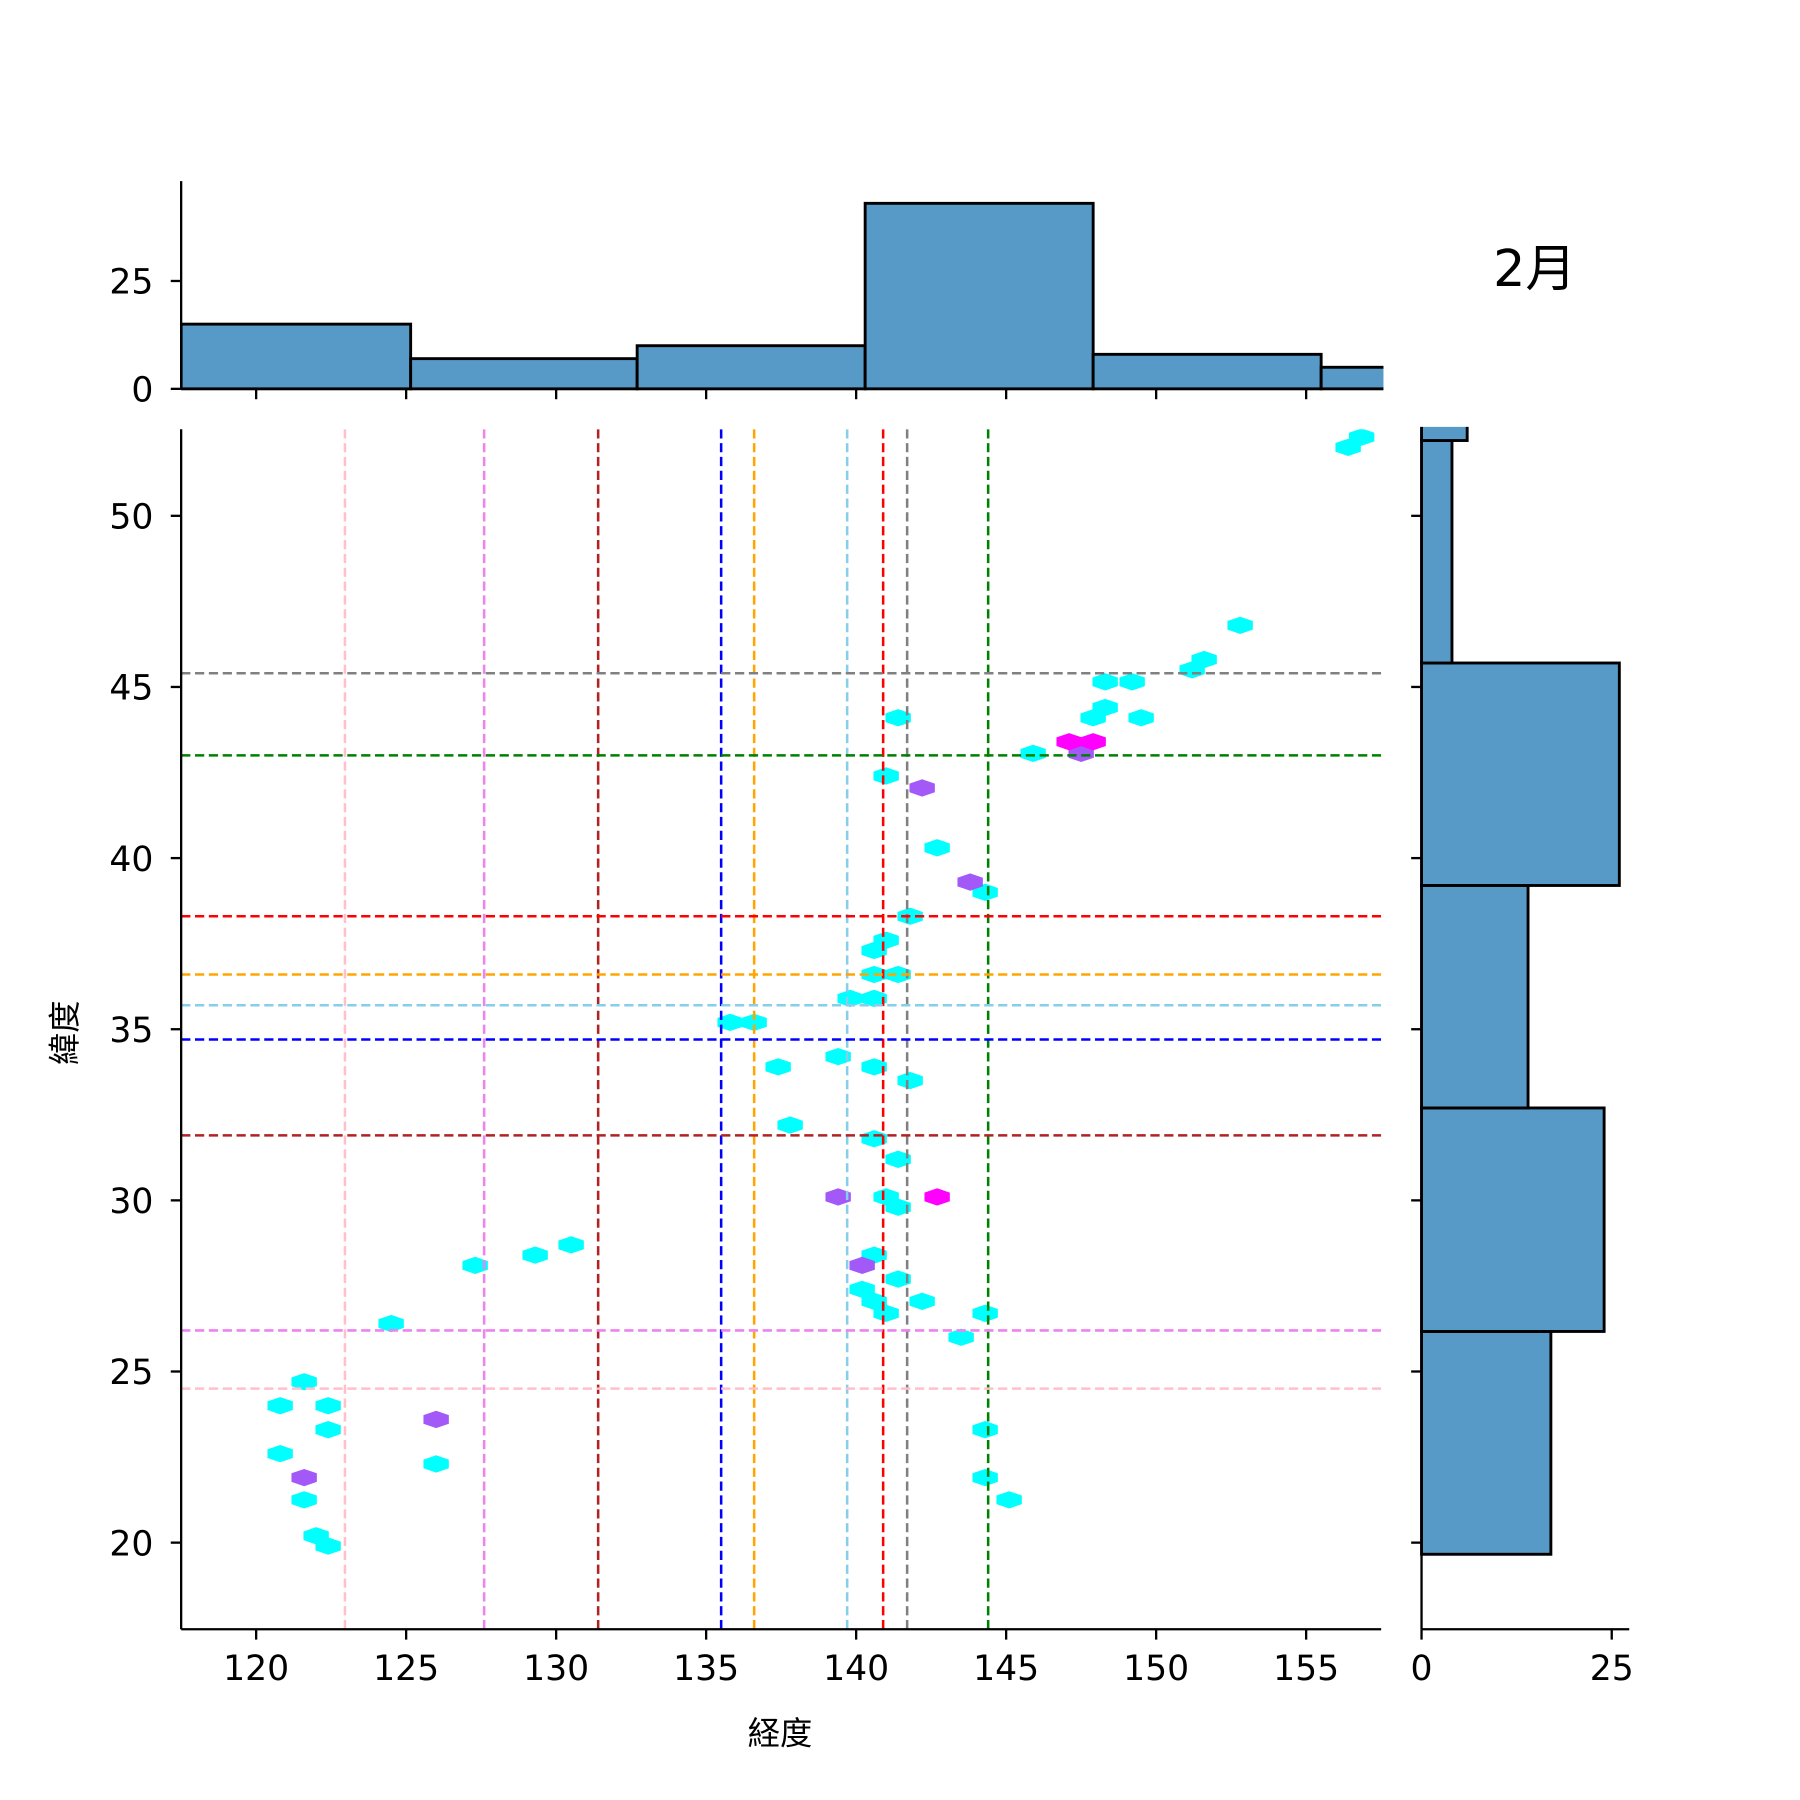  I want to click on right-histogram: 0 25, so click(1522, 1057).